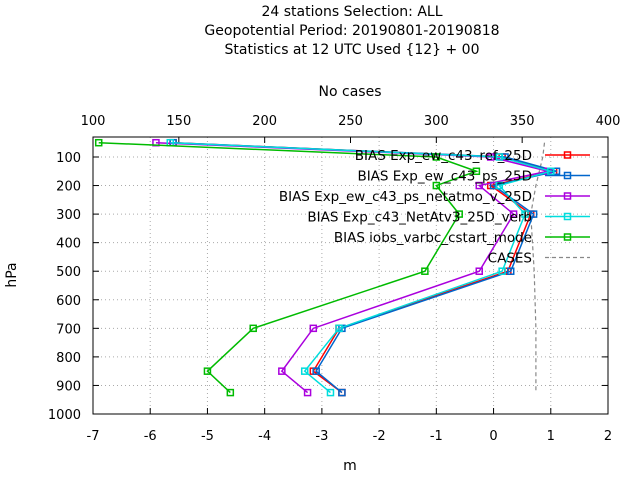  What do you see at coordinates (436, 436) in the screenshot?
I see `x-tick-label: -1` at bounding box center [436, 436].